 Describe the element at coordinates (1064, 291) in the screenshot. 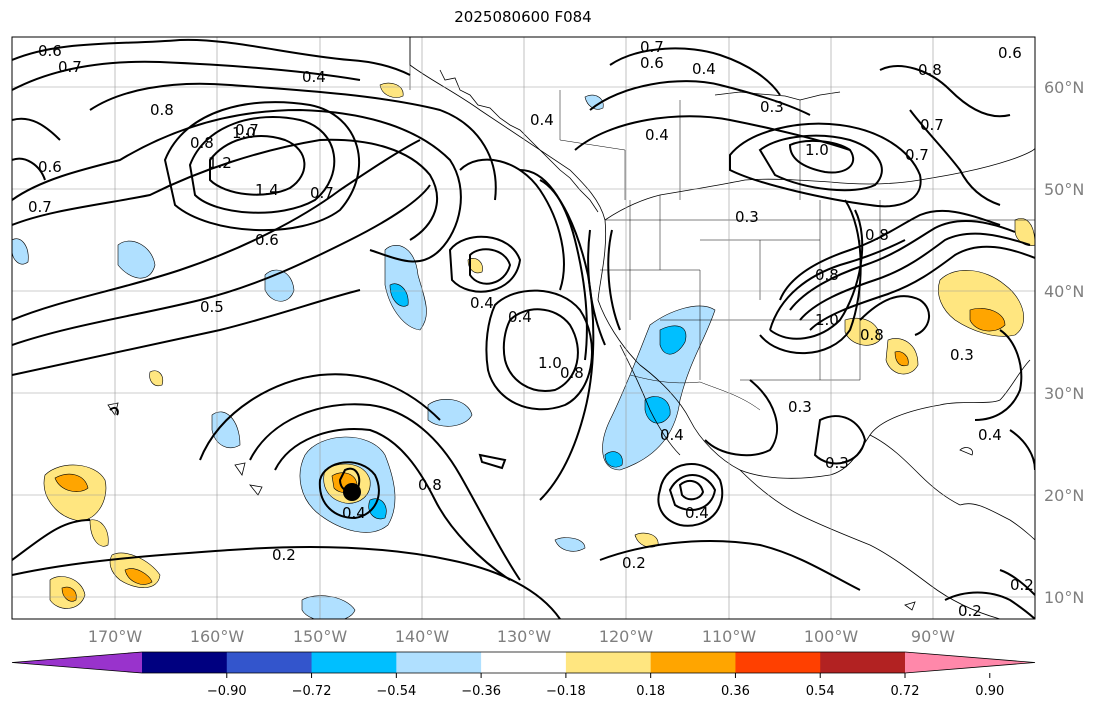

I see `lat-tick-label: 40°N` at that location.